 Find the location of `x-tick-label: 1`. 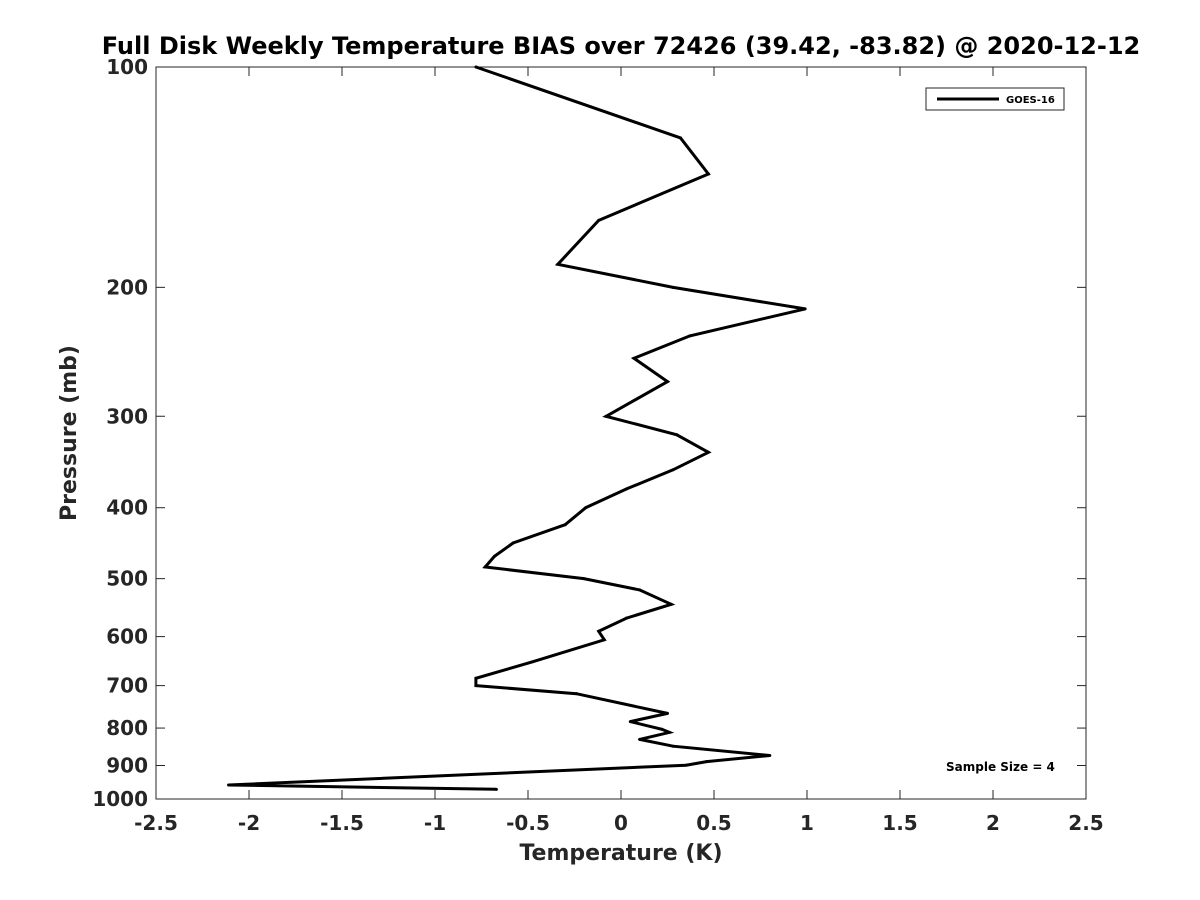

x-tick-label: 1 is located at coordinates (807, 823).